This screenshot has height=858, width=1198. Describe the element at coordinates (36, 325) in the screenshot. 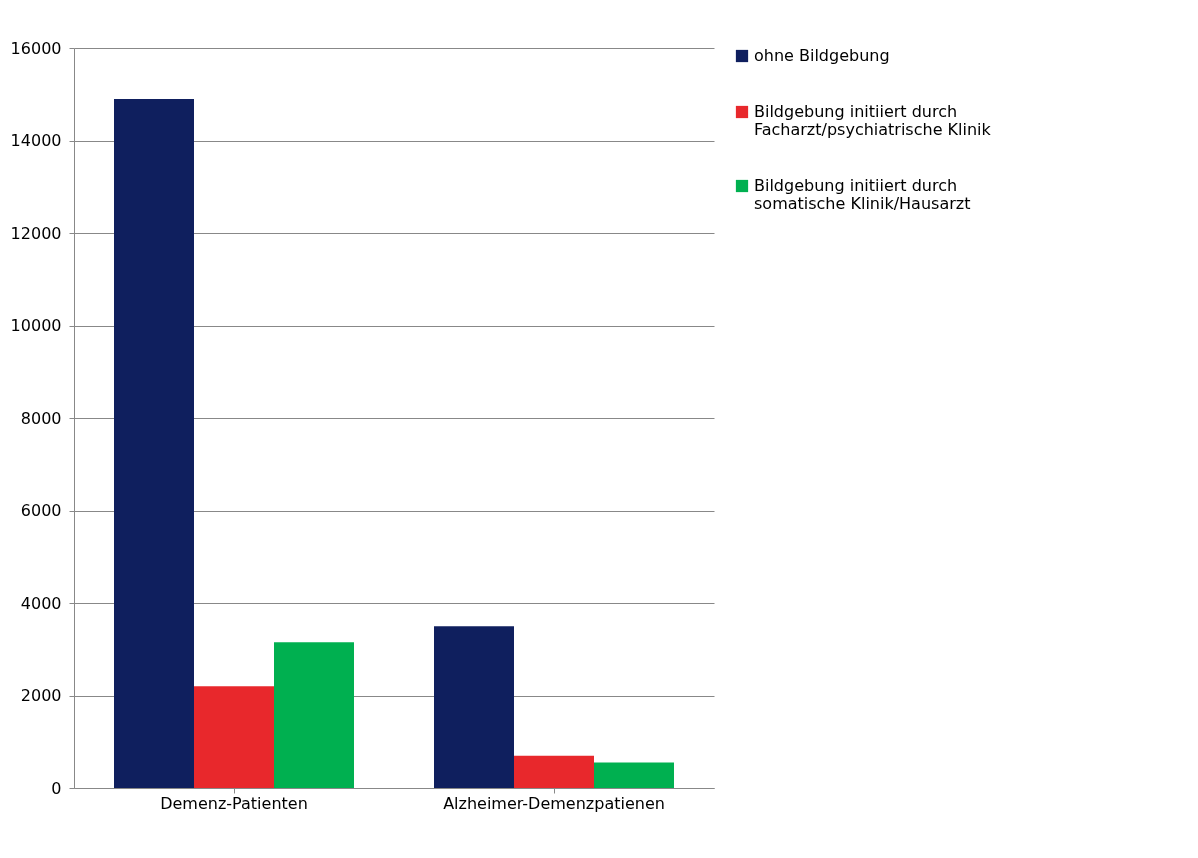

I see `y-tick-label: 10000` at that location.